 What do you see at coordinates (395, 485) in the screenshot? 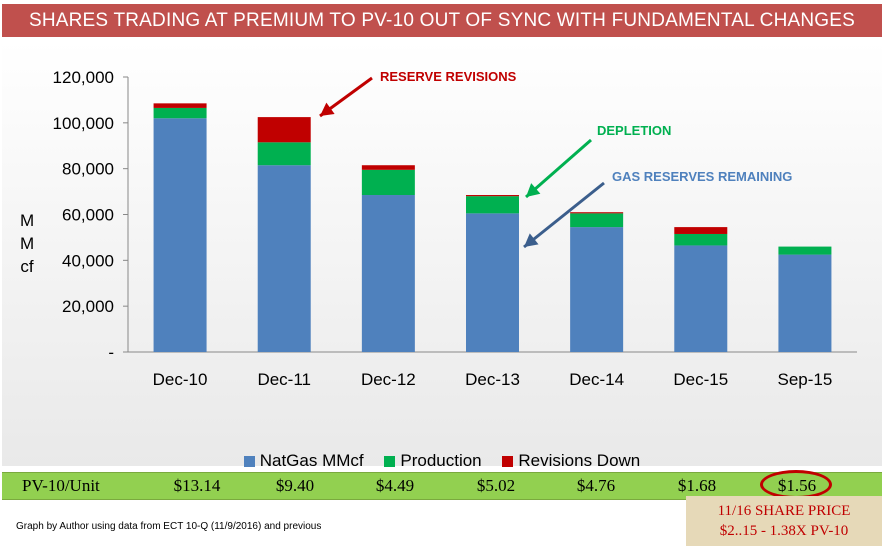
I see `pv10-value-dec-12: $4.49` at bounding box center [395, 485].